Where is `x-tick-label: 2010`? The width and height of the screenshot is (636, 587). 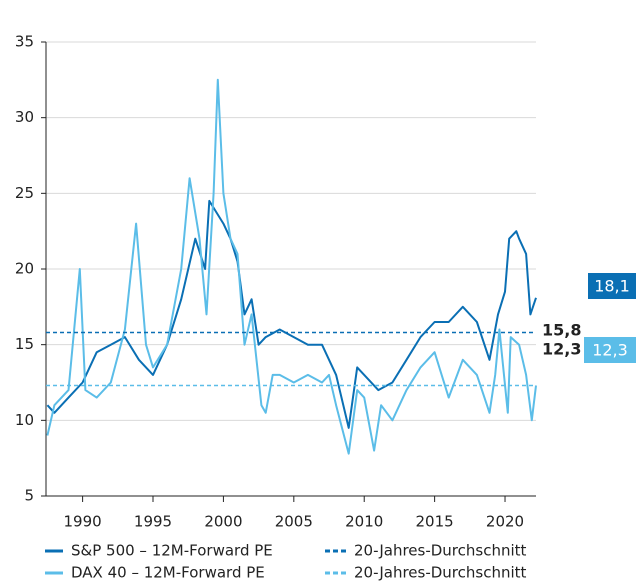 x-tick-label: 2010 is located at coordinates (364, 522).